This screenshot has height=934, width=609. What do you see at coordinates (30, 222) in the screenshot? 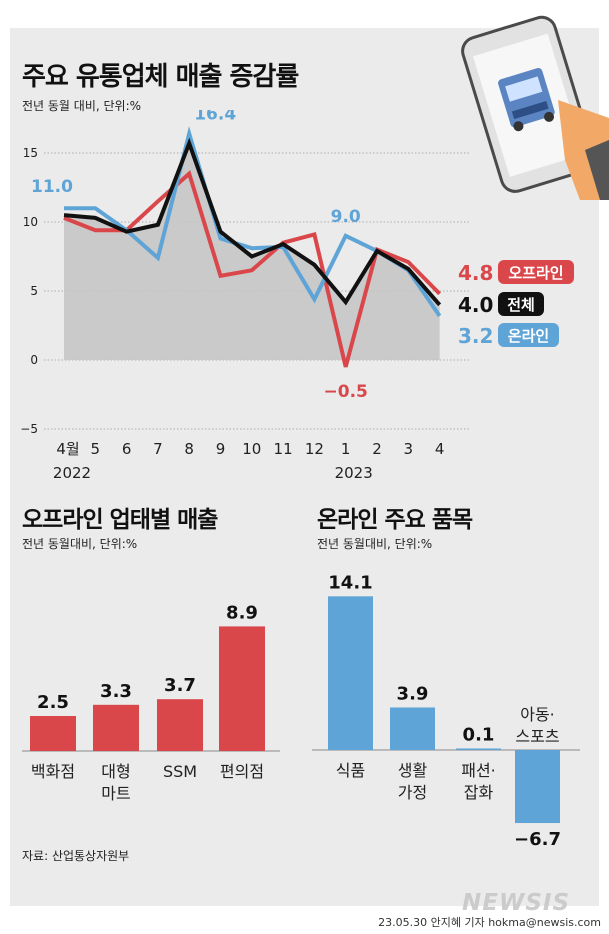
I see `y-tick-label: 10` at bounding box center [30, 222].